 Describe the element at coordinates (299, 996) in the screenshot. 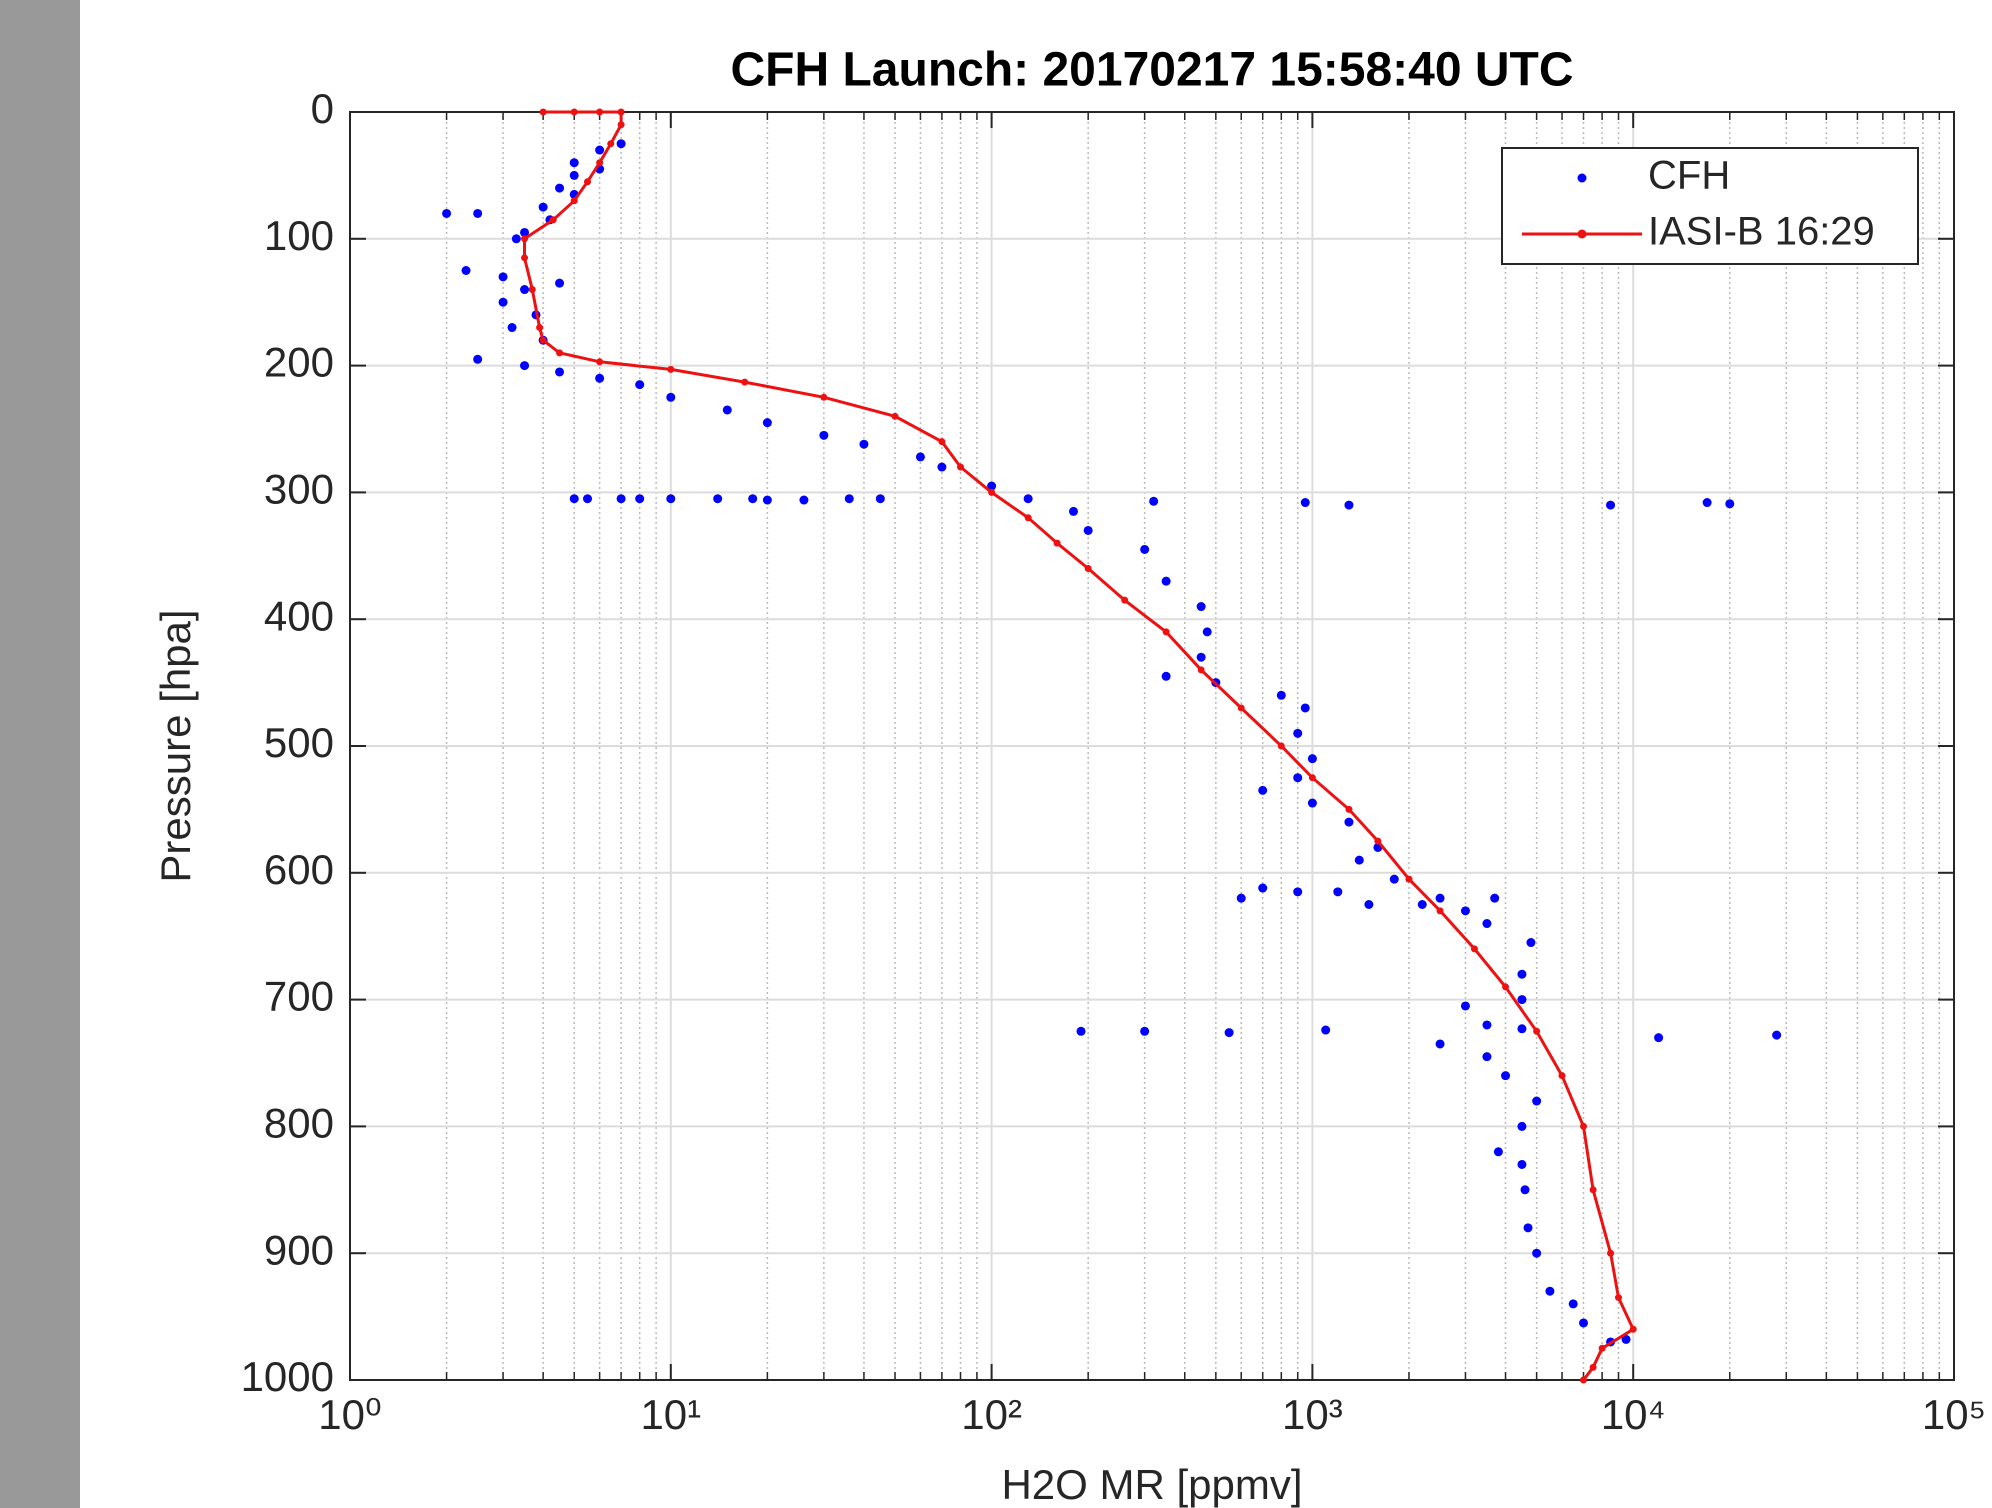

I see `y-tick-label: 700` at that location.